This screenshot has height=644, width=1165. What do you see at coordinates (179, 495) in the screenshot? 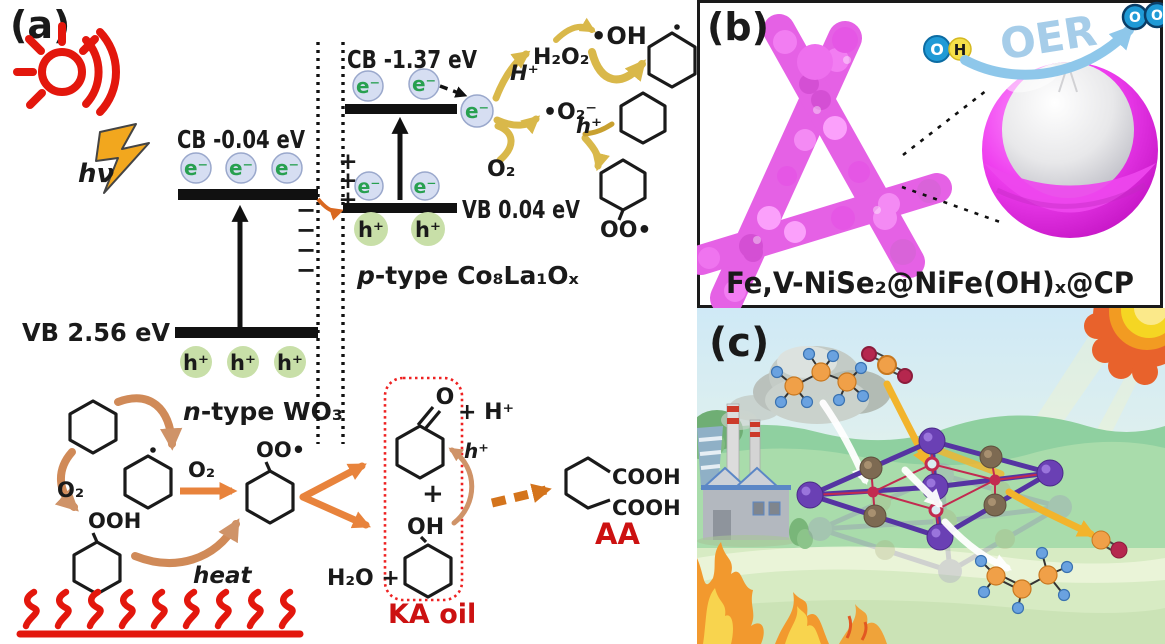
I see `autoxidation-cycle: O₂ O₂ OOH OO• heat` at bounding box center [179, 495].